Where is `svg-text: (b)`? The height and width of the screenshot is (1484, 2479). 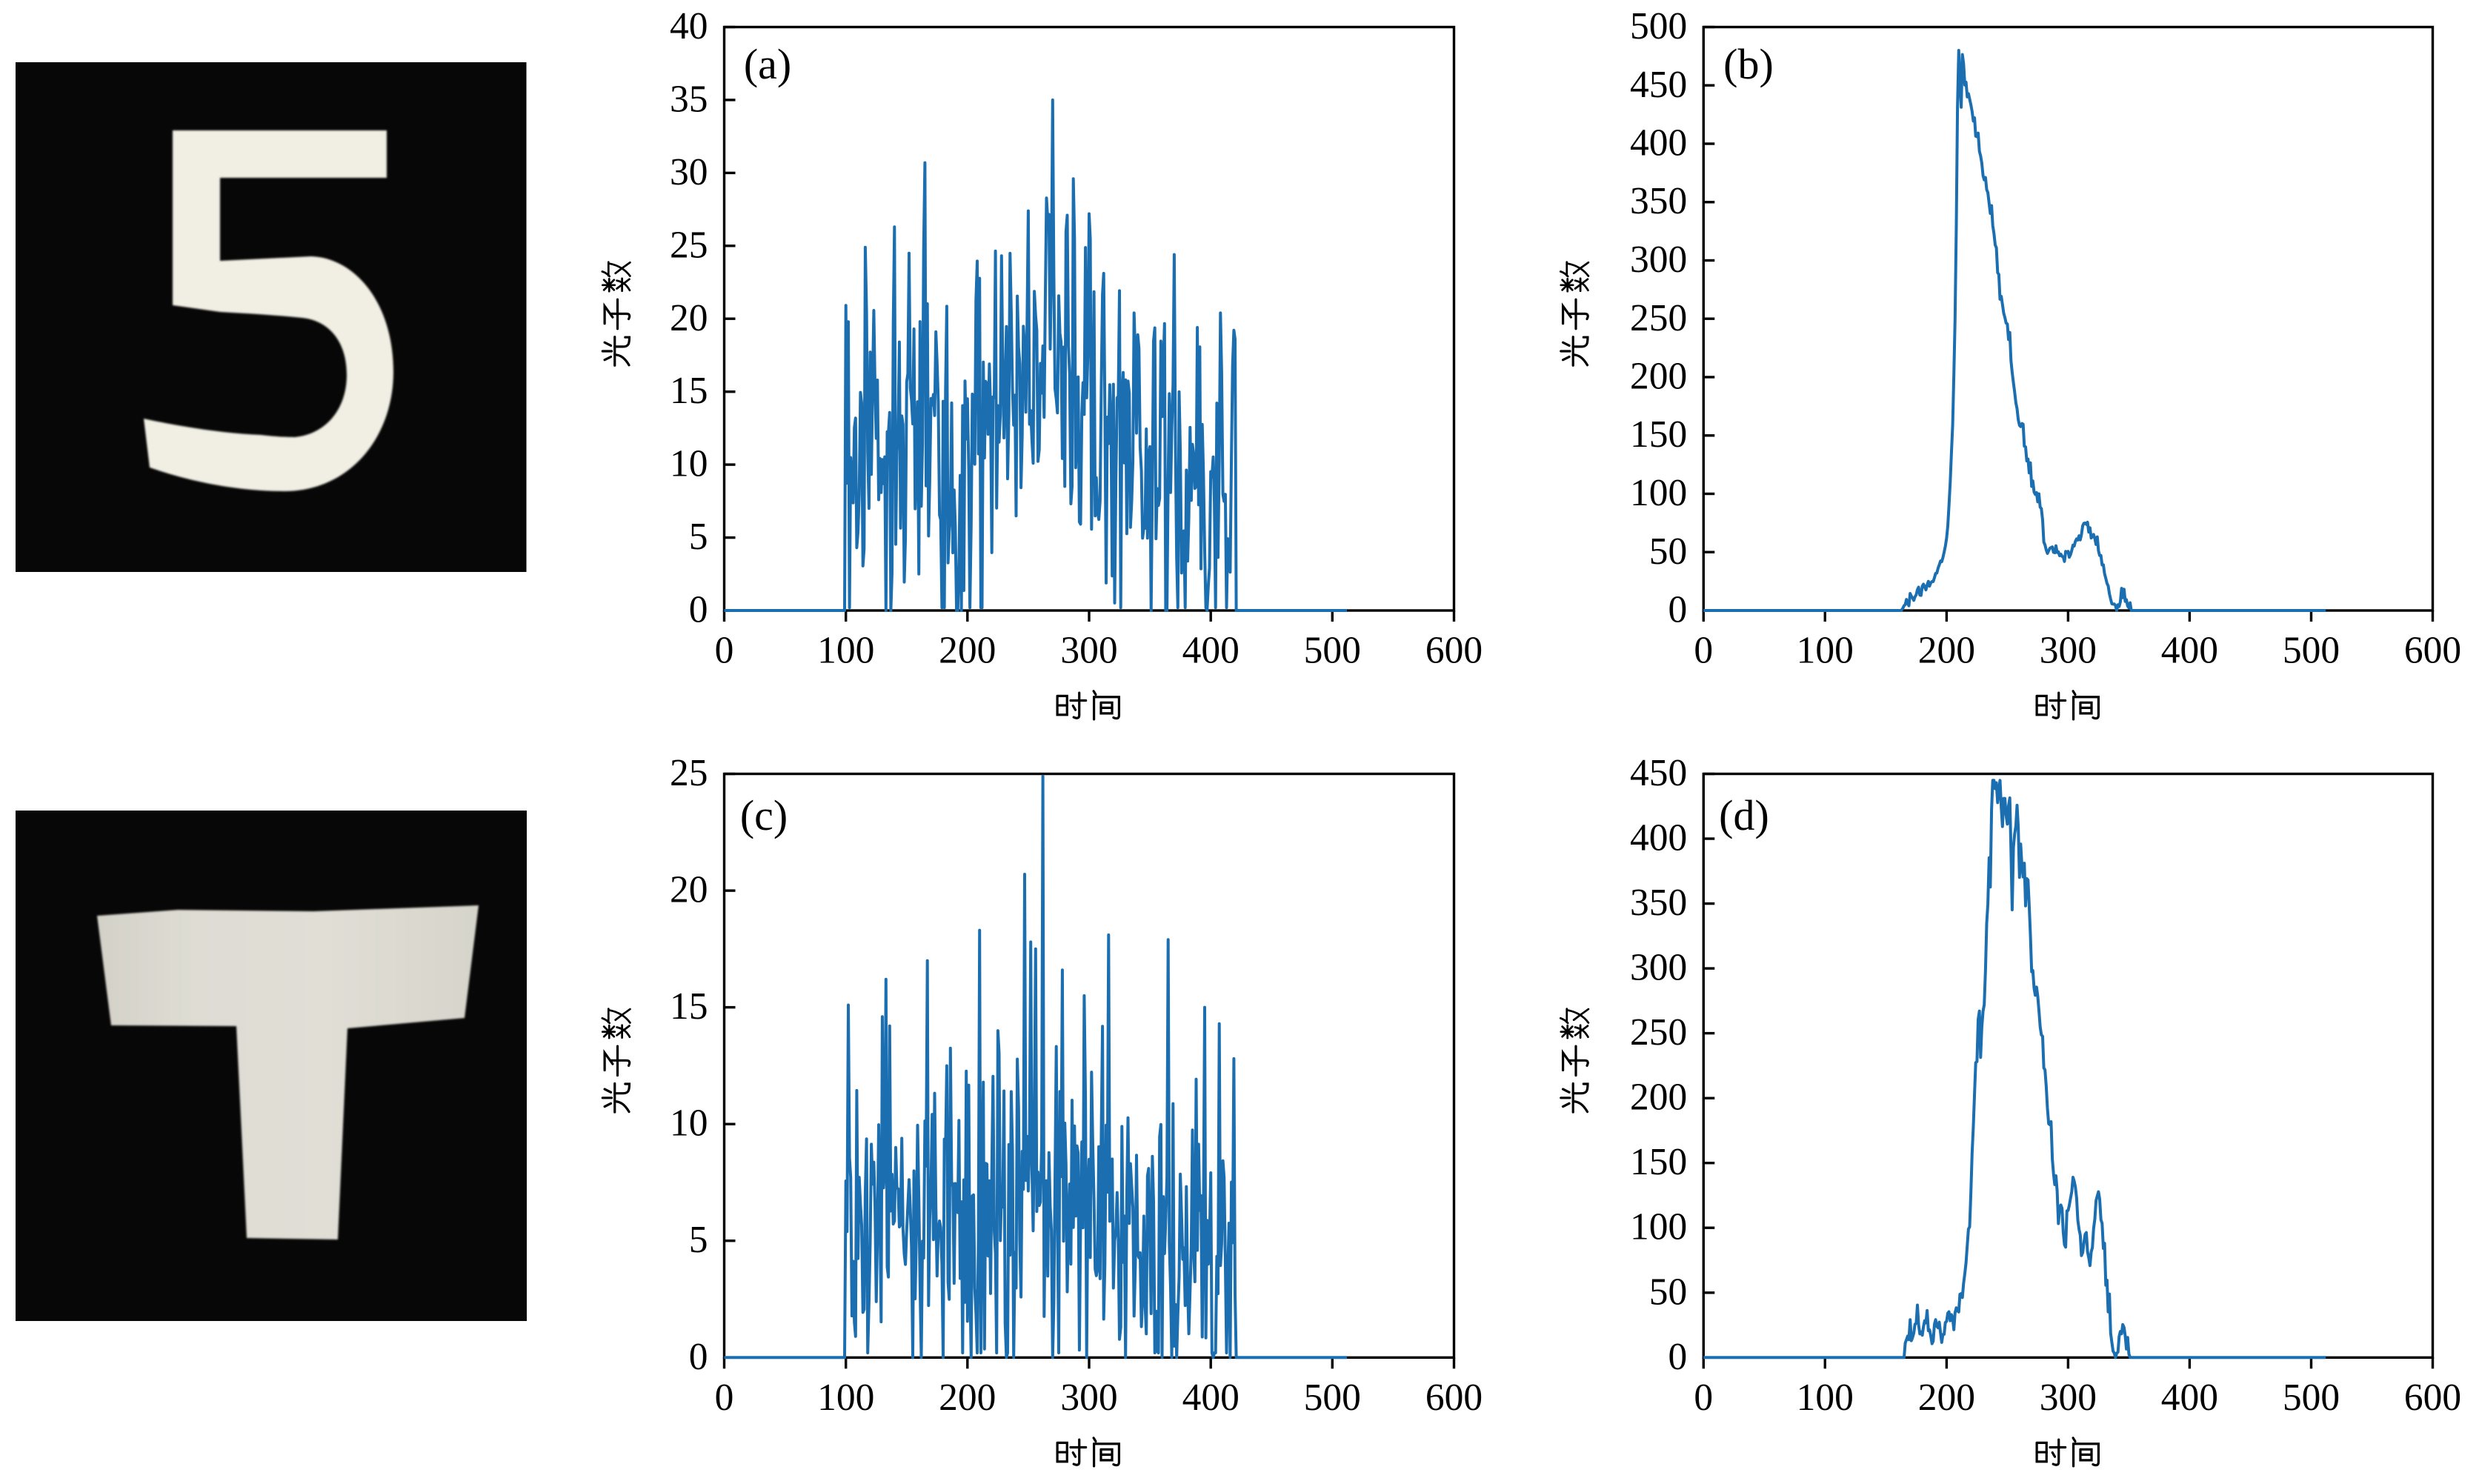 svg-text: (b) is located at coordinates (1748, 64).